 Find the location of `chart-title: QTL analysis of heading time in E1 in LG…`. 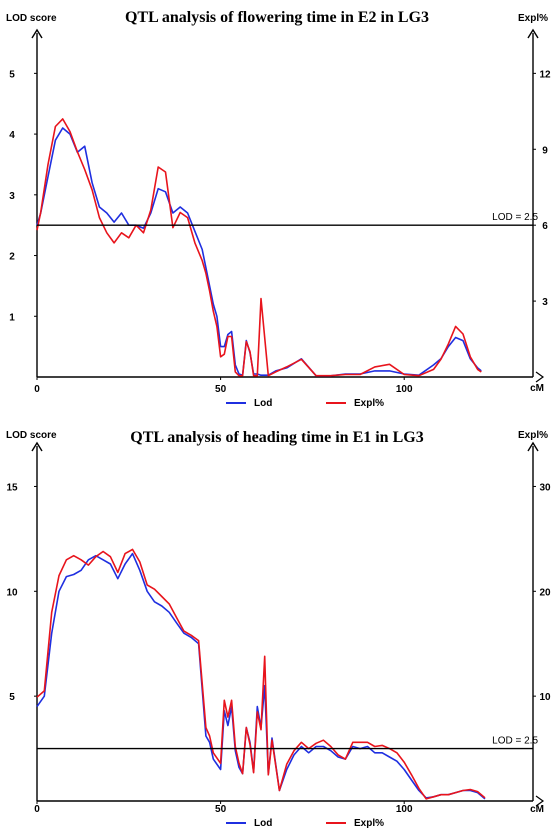

chart-title: QTL analysis of heading time in E1 in LG… is located at coordinates (276, 437).